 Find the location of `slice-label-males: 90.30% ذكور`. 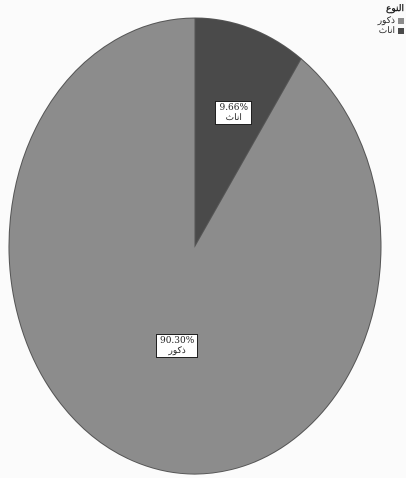

slice-label-males: 90.30% ذكور is located at coordinates (177, 345).